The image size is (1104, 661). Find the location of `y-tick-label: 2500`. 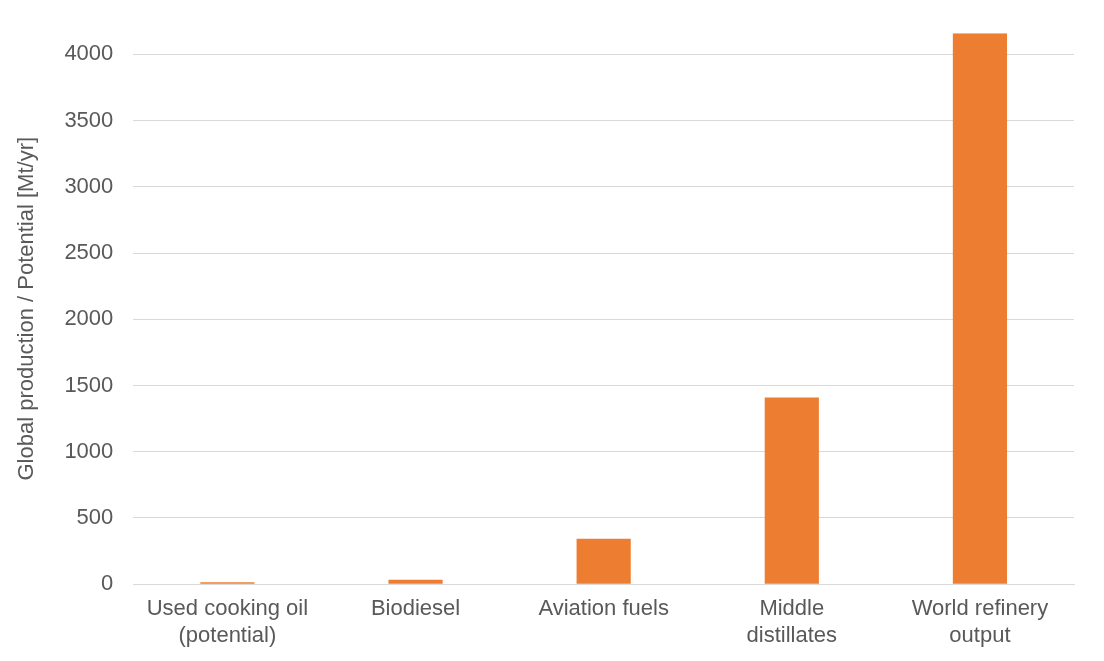

y-tick-label: 2500 is located at coordinates (89, 252).